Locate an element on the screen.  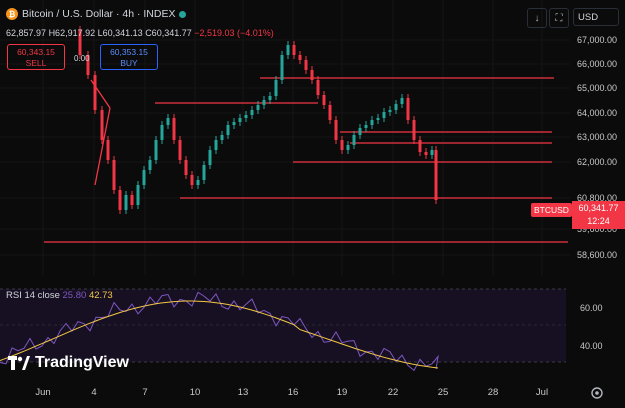
fullscreen-icon: ⛶ is located at coordinates (559, 18).